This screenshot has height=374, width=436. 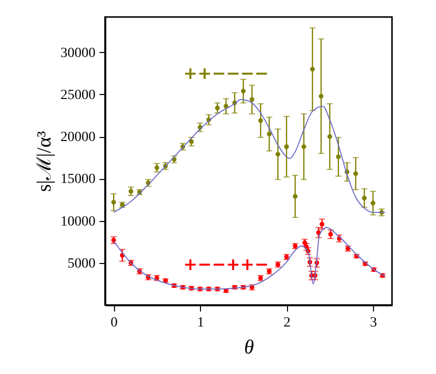 What do you see at coordinates (200, 323) in the screenshot?
I see `x-tick-label: 1` at bounding box center [200, 323].